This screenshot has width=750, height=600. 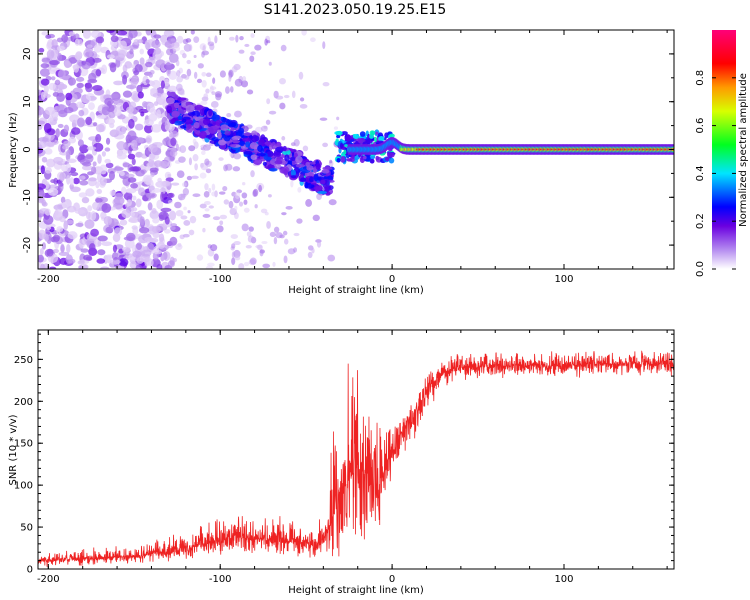 What do you see at coordinates (724, 149) in the screenshot?
I see `colorbar-gradient` at bounding box center [724, 149].